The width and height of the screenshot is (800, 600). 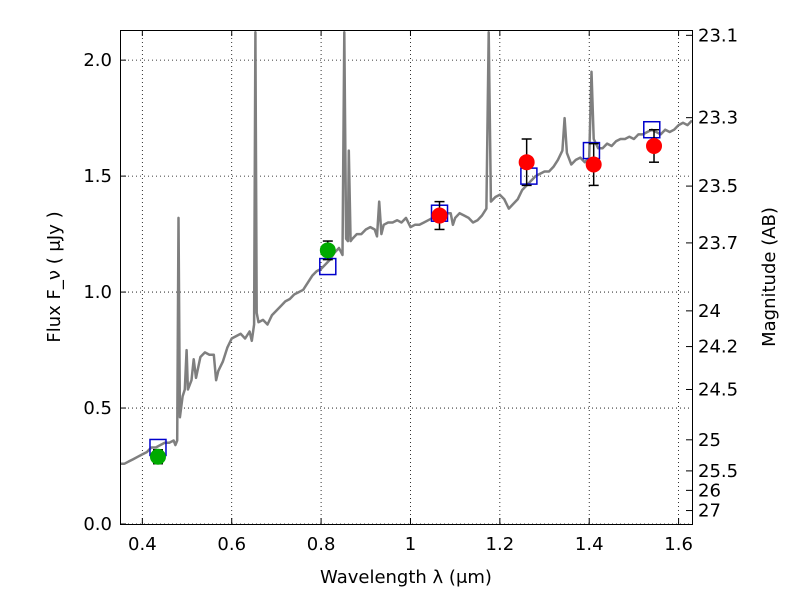 I want to click on y-tick-label: 2.0, so click(x=97, y=60).